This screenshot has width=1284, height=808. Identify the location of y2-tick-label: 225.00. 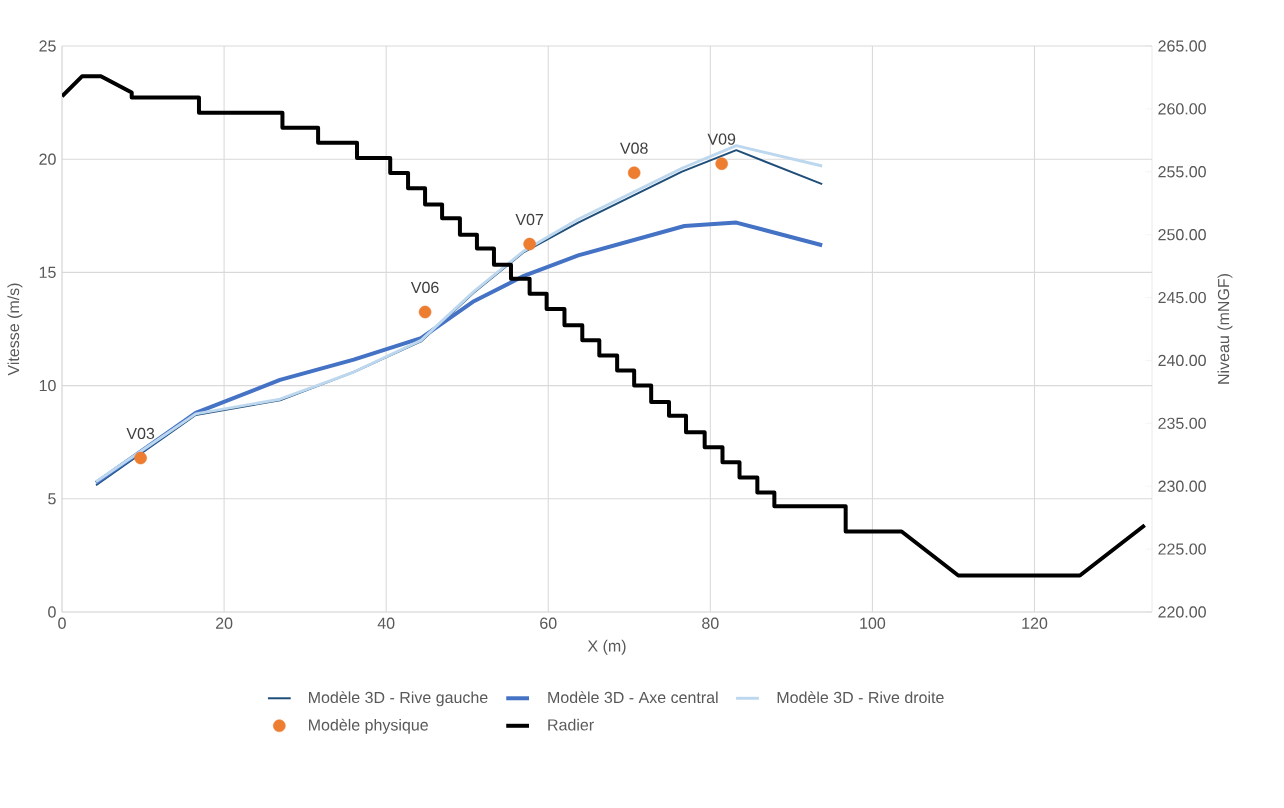
(1182, 549).